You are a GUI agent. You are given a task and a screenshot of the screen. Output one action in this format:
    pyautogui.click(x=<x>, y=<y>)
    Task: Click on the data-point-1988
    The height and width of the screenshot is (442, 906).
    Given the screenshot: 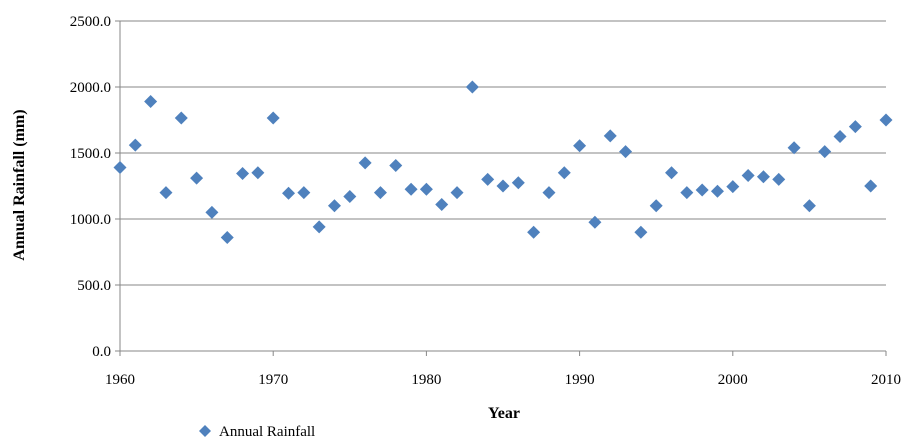 What is the action you would take?
    pyautogui.click(x=549, y=193)
    